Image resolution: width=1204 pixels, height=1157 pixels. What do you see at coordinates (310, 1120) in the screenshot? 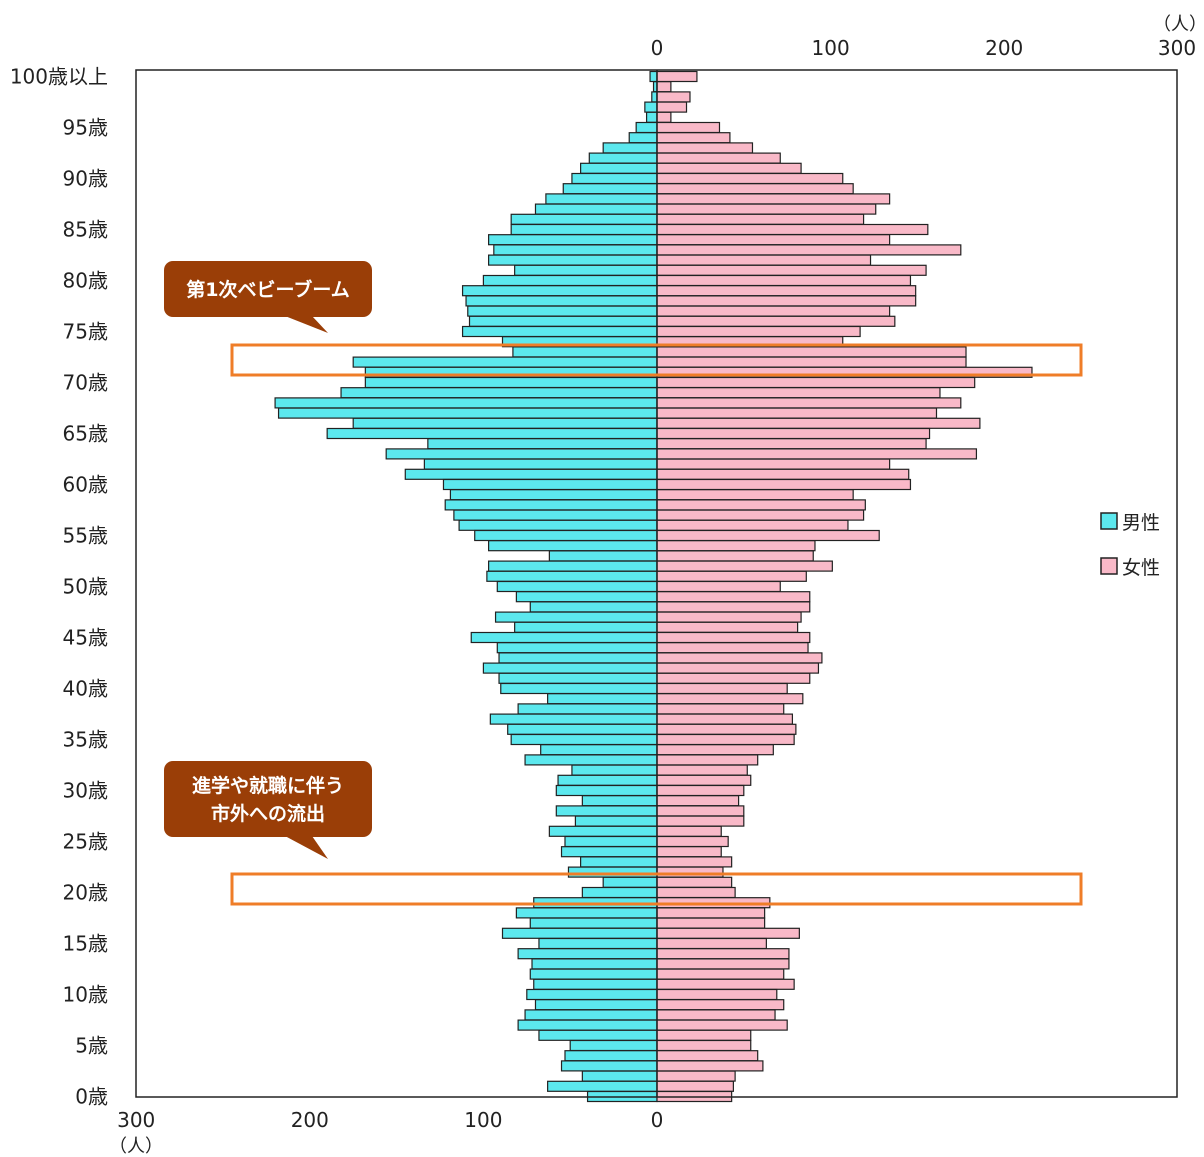
I see `bottom-x-tick-label: 200` at bounding box center [310, 1120].